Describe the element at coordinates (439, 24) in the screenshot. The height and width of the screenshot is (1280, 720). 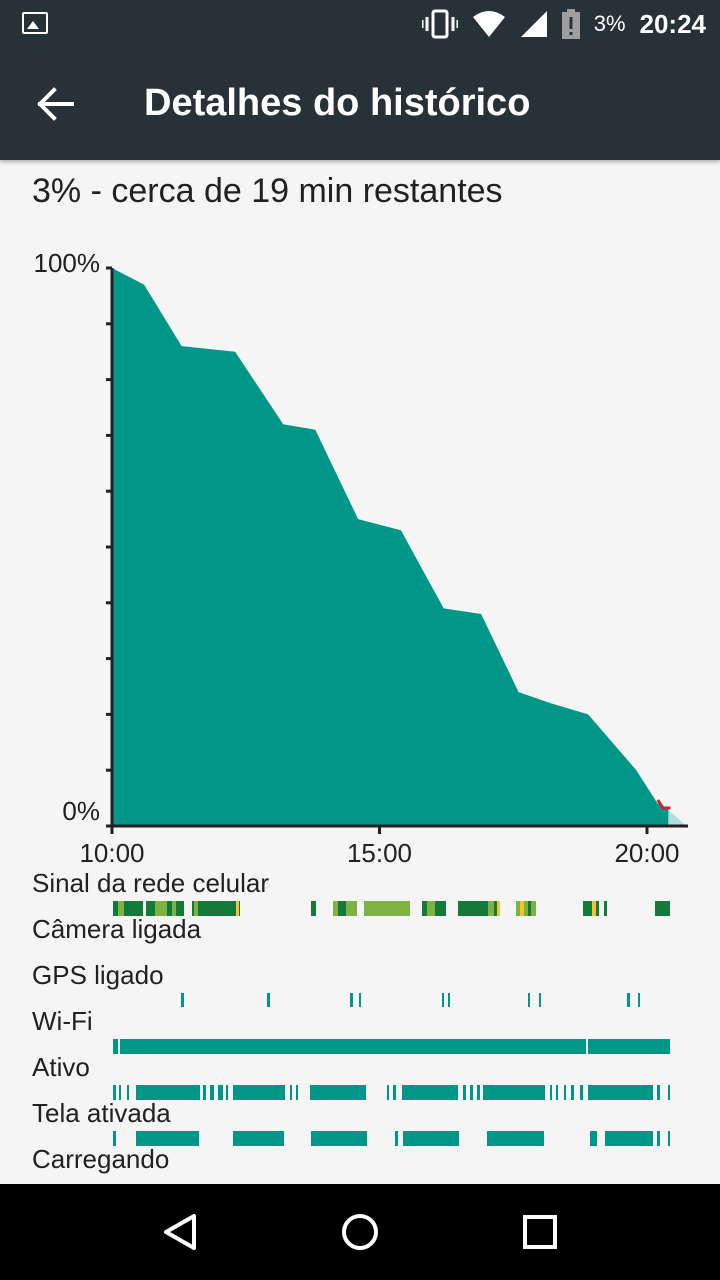
I see `vibrate-icon` at that location.